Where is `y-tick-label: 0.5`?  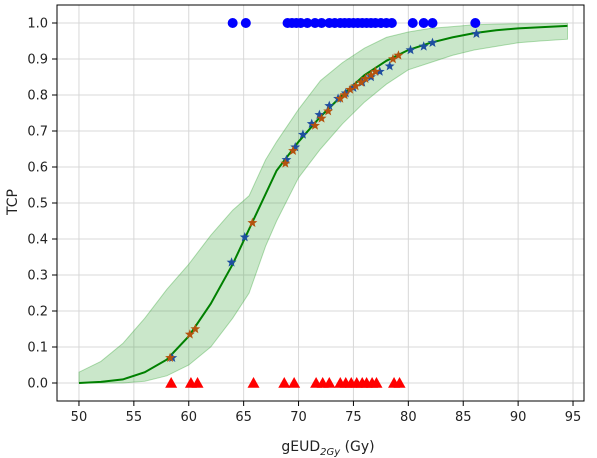 y-tick-label: 0.5 is located at coordinates (37, 204).